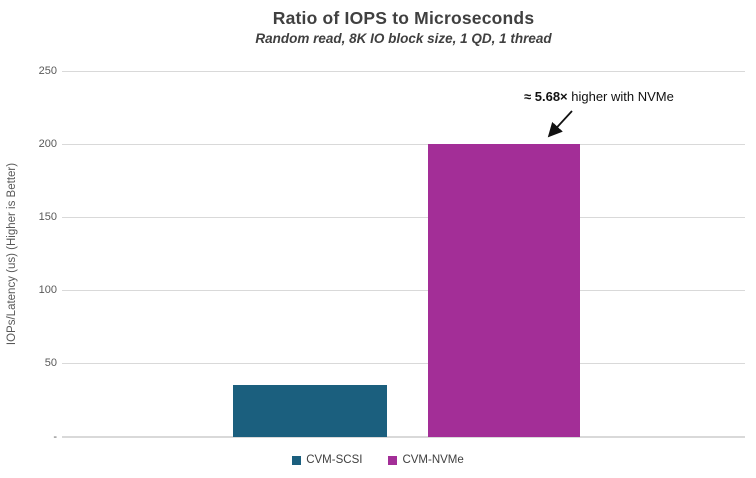  What do you see at coordinates (47, 216) in the screenshot?
I see `y-tick-label: 150` at bounding box center [47, 216].